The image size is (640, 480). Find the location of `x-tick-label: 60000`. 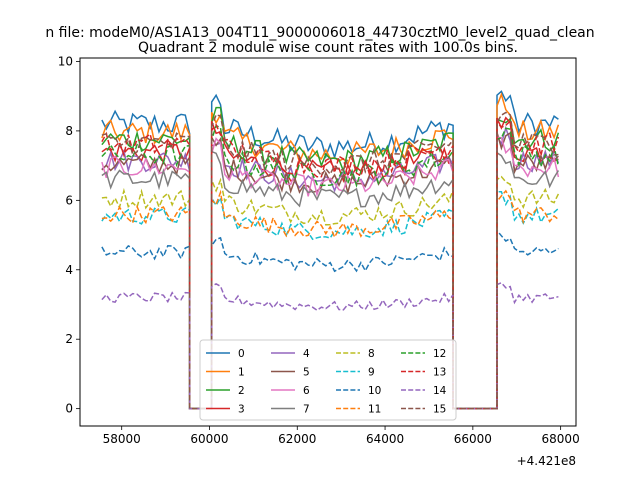

x-tick-label: 60000 is located at coordinates (209, 439).